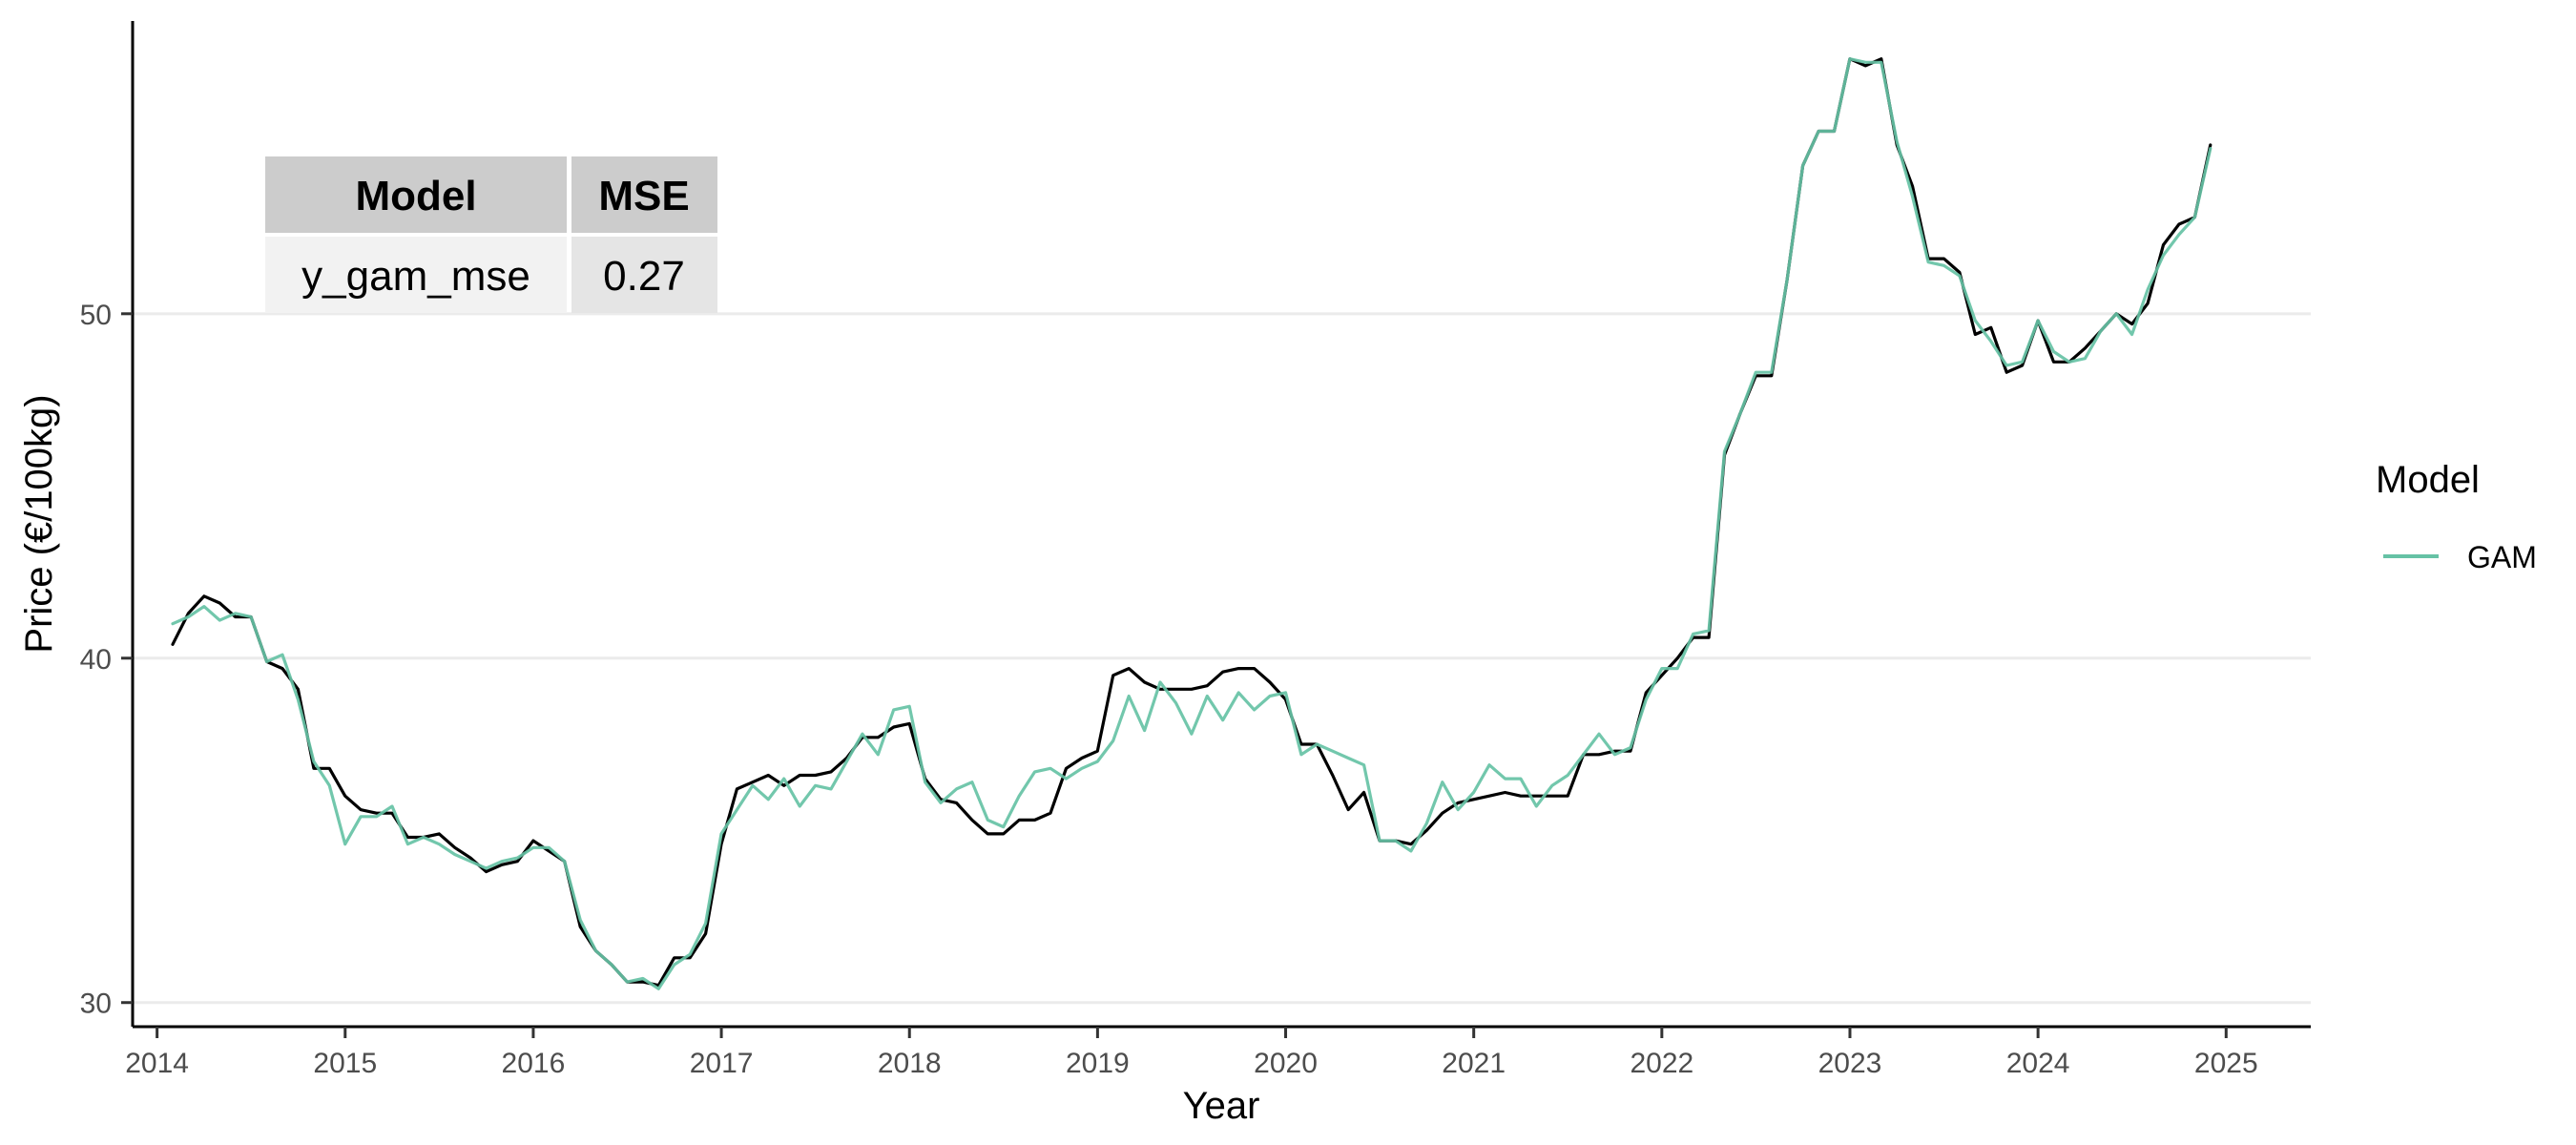  Describe the element at coordinates (2226, 1064) in the screenshot. I see `x-tick-label: 2025` at that location.